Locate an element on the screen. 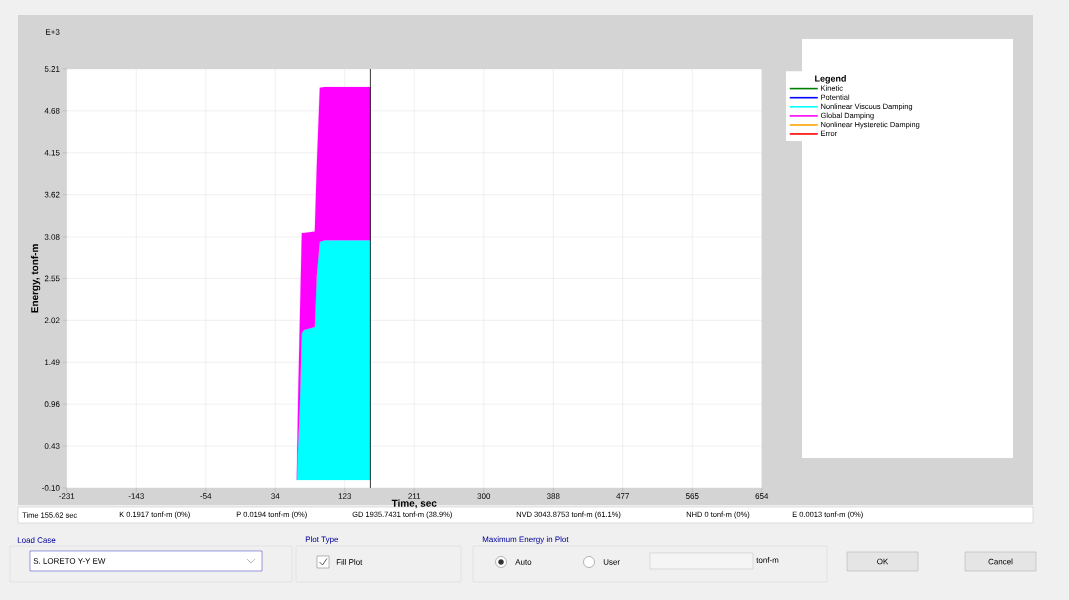 This screenshot has width=1069, height=600. y-axis-title: Energy, tonf-m is located at coordinates (35, 278).